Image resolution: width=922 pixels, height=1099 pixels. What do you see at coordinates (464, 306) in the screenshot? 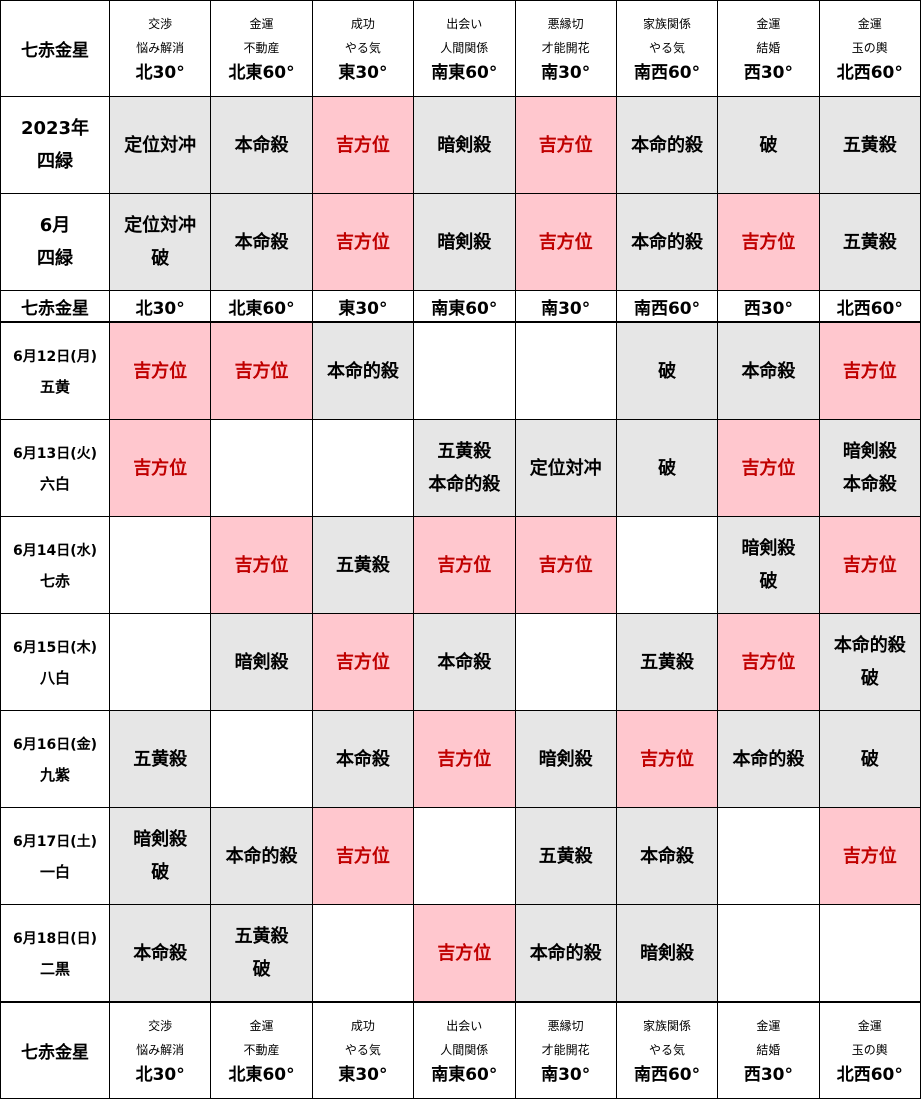
I see `direction-angle: 南東60°` at bounding box center [464, 306].